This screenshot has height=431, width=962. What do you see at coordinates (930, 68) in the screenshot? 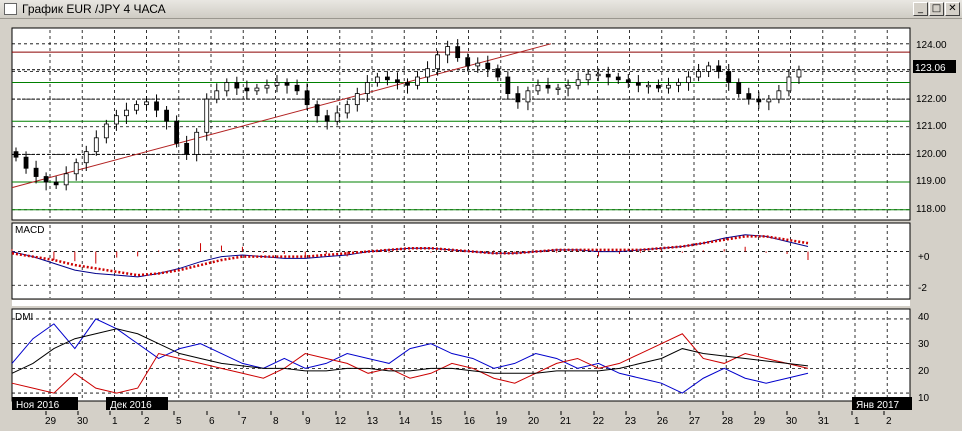
I see `current-price-label: 123.06` at bounding box center [930, 68].